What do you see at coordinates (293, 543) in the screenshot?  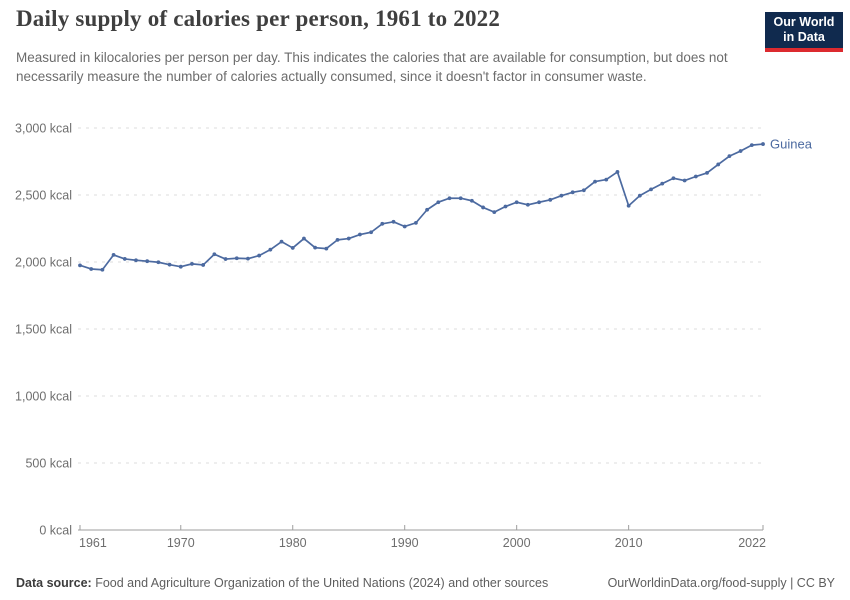 I see `x-tick-label: 1980` at bounding box center [293, 543].